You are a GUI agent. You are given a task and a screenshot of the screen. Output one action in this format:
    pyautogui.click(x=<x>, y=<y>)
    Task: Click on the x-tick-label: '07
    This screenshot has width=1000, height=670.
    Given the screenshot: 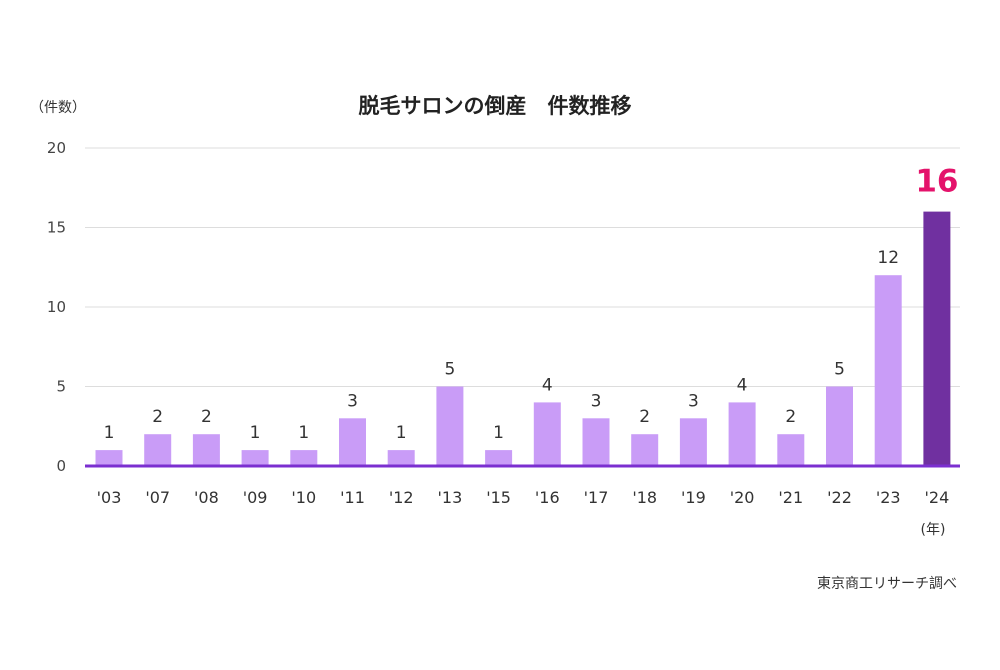 What is the action you would take?
    pyautogui.click(x=157, y=497)
    